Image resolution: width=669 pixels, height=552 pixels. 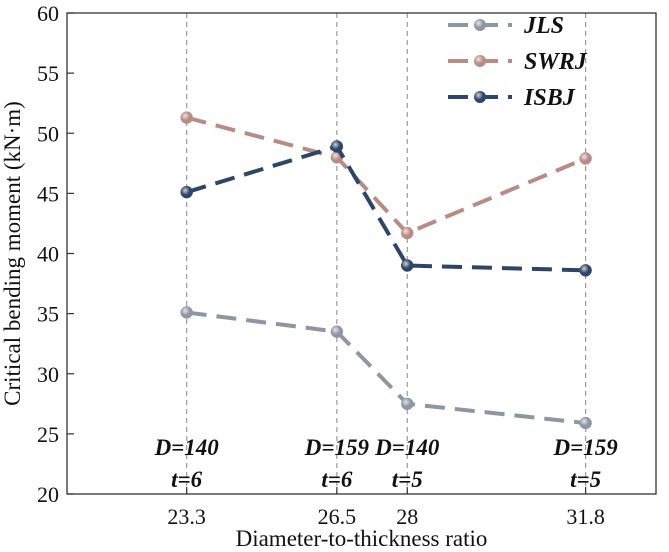 I want to click on y-axis-title: Critical bending moment (kN·m), so click(x=12, y=253).